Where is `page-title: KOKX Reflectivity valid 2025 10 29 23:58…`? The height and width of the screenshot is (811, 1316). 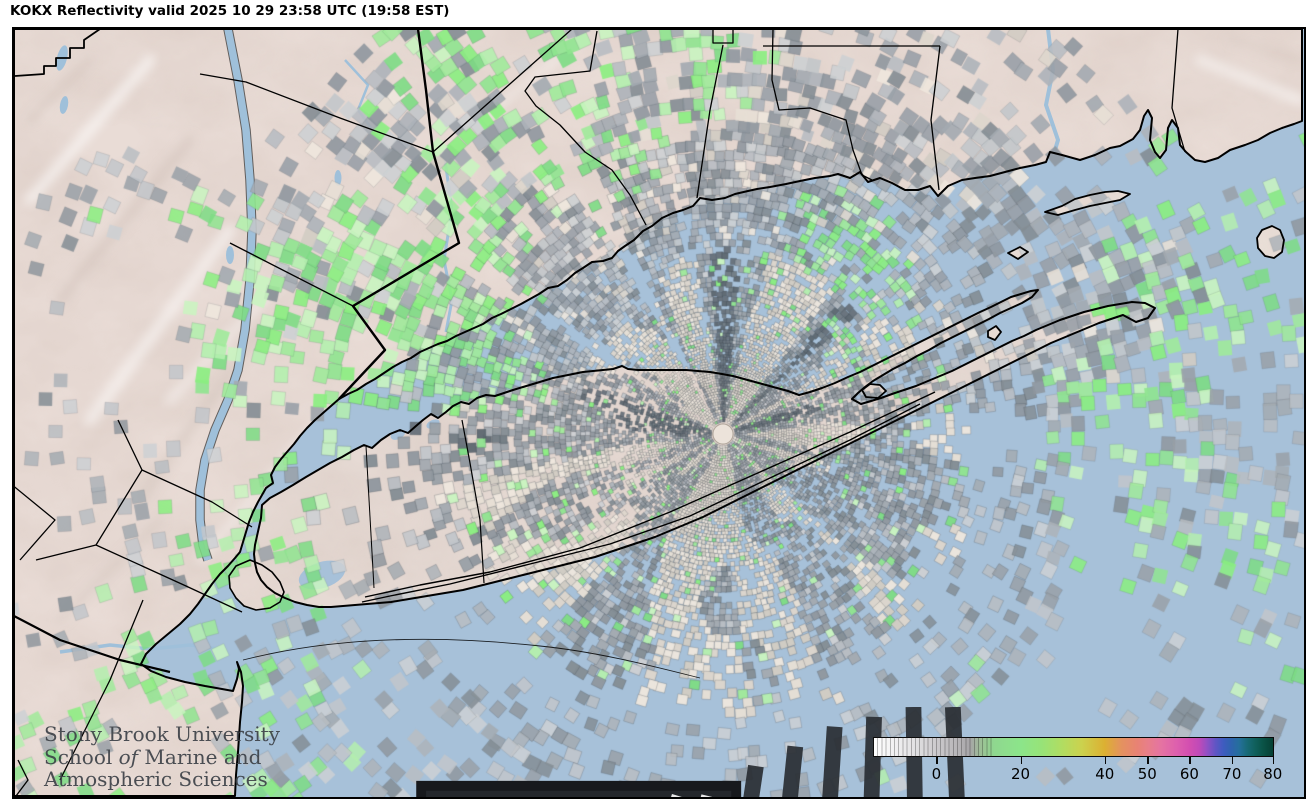
page-title: KOKX Reflectivity valid 2025 10 29 23:58… is located at coordinates (230, 11).